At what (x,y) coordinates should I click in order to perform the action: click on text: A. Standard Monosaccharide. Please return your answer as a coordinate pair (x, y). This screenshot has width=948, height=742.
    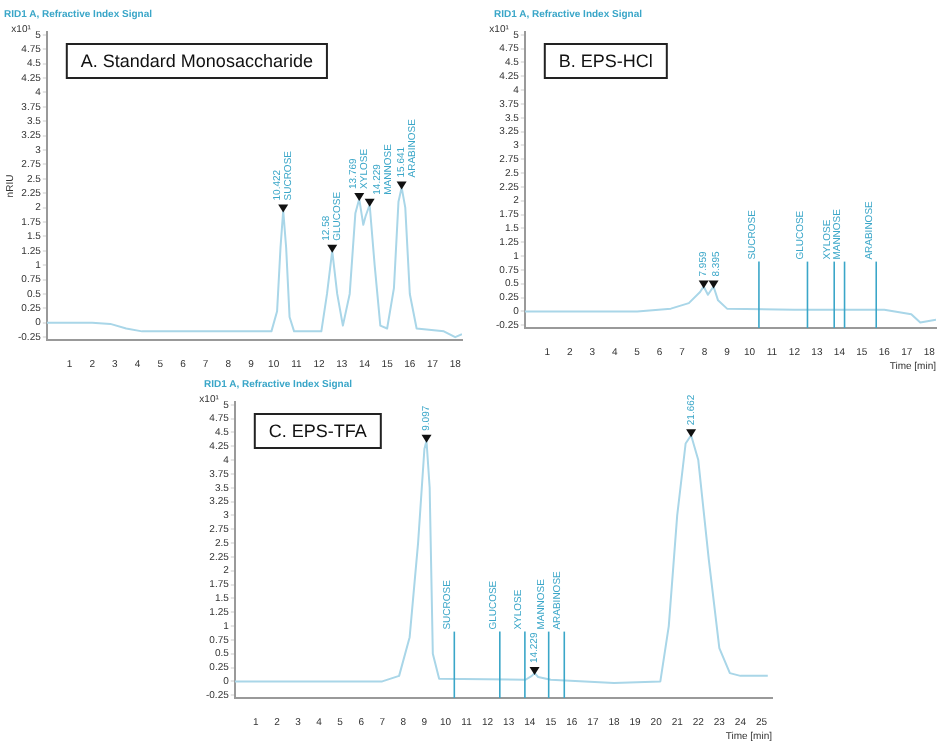
    Looking at the image, I should click on (196, 60).